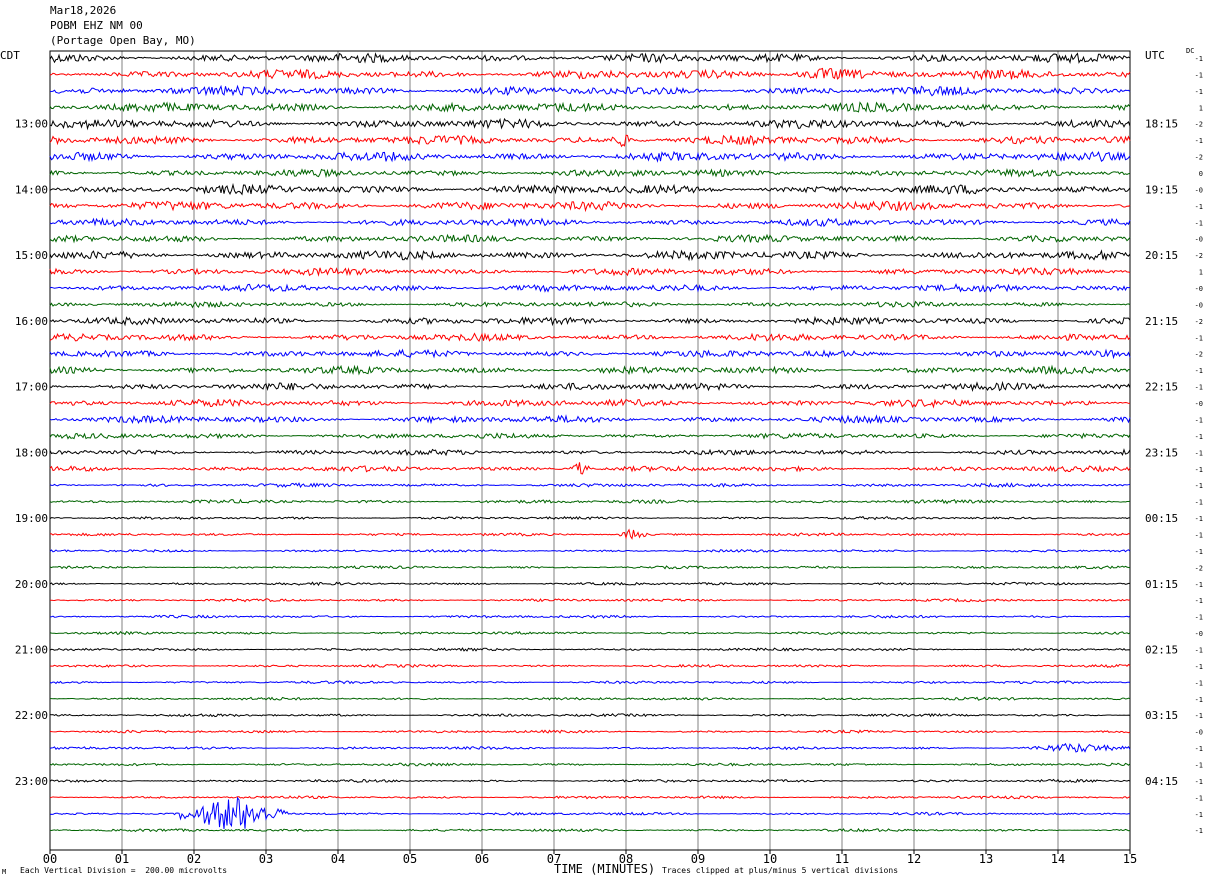 This screenshot has height=886, width=1210. Describe the element at coordinates (31, 649) in the screenshot. I see `cdt-hour-label: 21:00` at that location.